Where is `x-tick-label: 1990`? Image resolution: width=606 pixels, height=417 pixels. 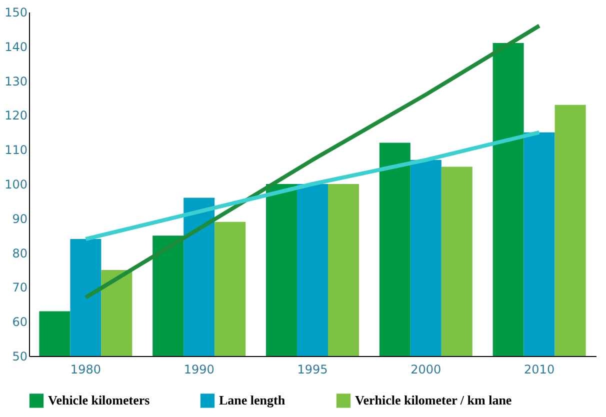
x-tick-label: 1990 is located at coordinates (199, 369).